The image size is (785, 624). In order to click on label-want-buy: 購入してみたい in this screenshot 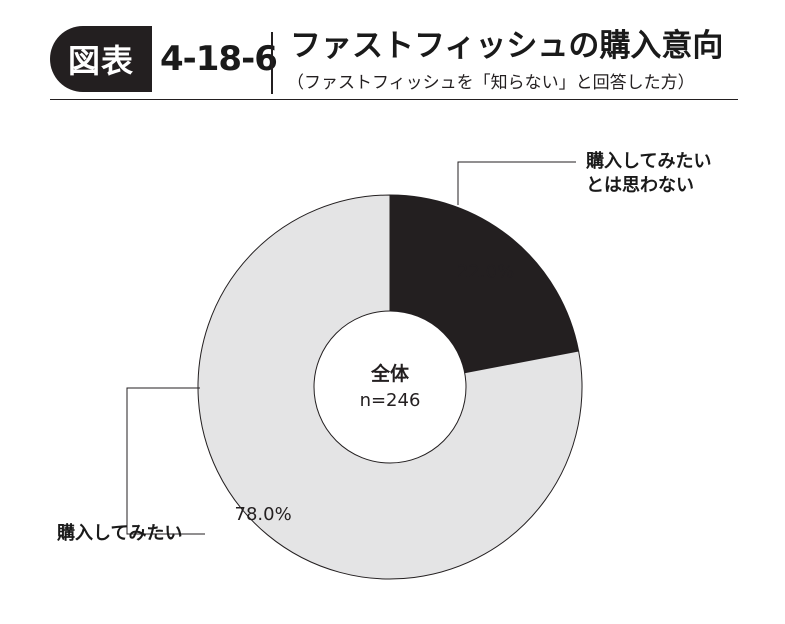, I will do `click(119, 534)`.